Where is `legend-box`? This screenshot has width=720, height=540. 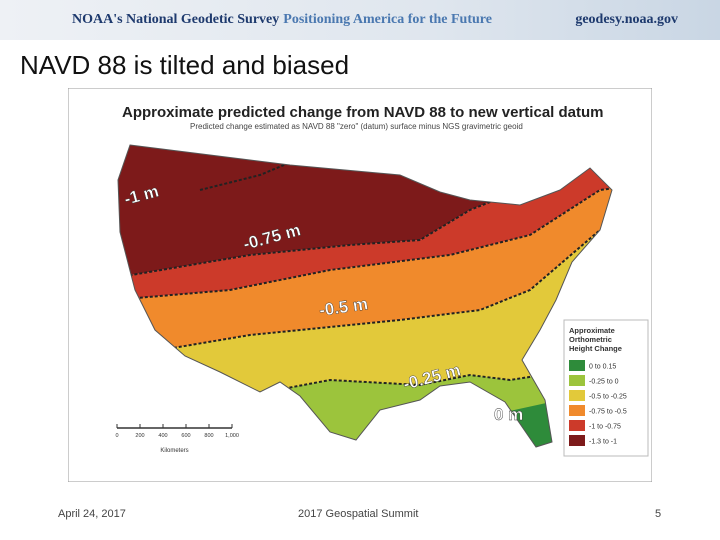
legend-box is located at coordinates (606, 388).